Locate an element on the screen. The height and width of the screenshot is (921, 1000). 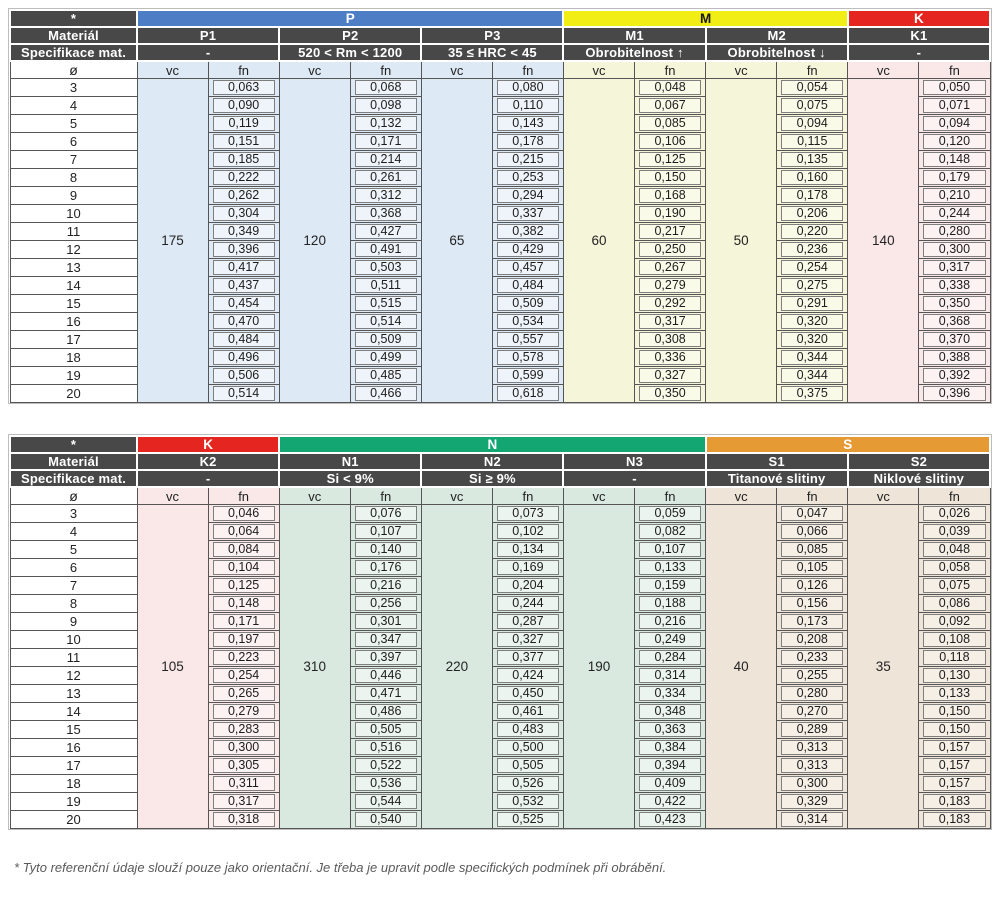
fn-cell-K1: 0,388 is located at coordinates (954, 357).